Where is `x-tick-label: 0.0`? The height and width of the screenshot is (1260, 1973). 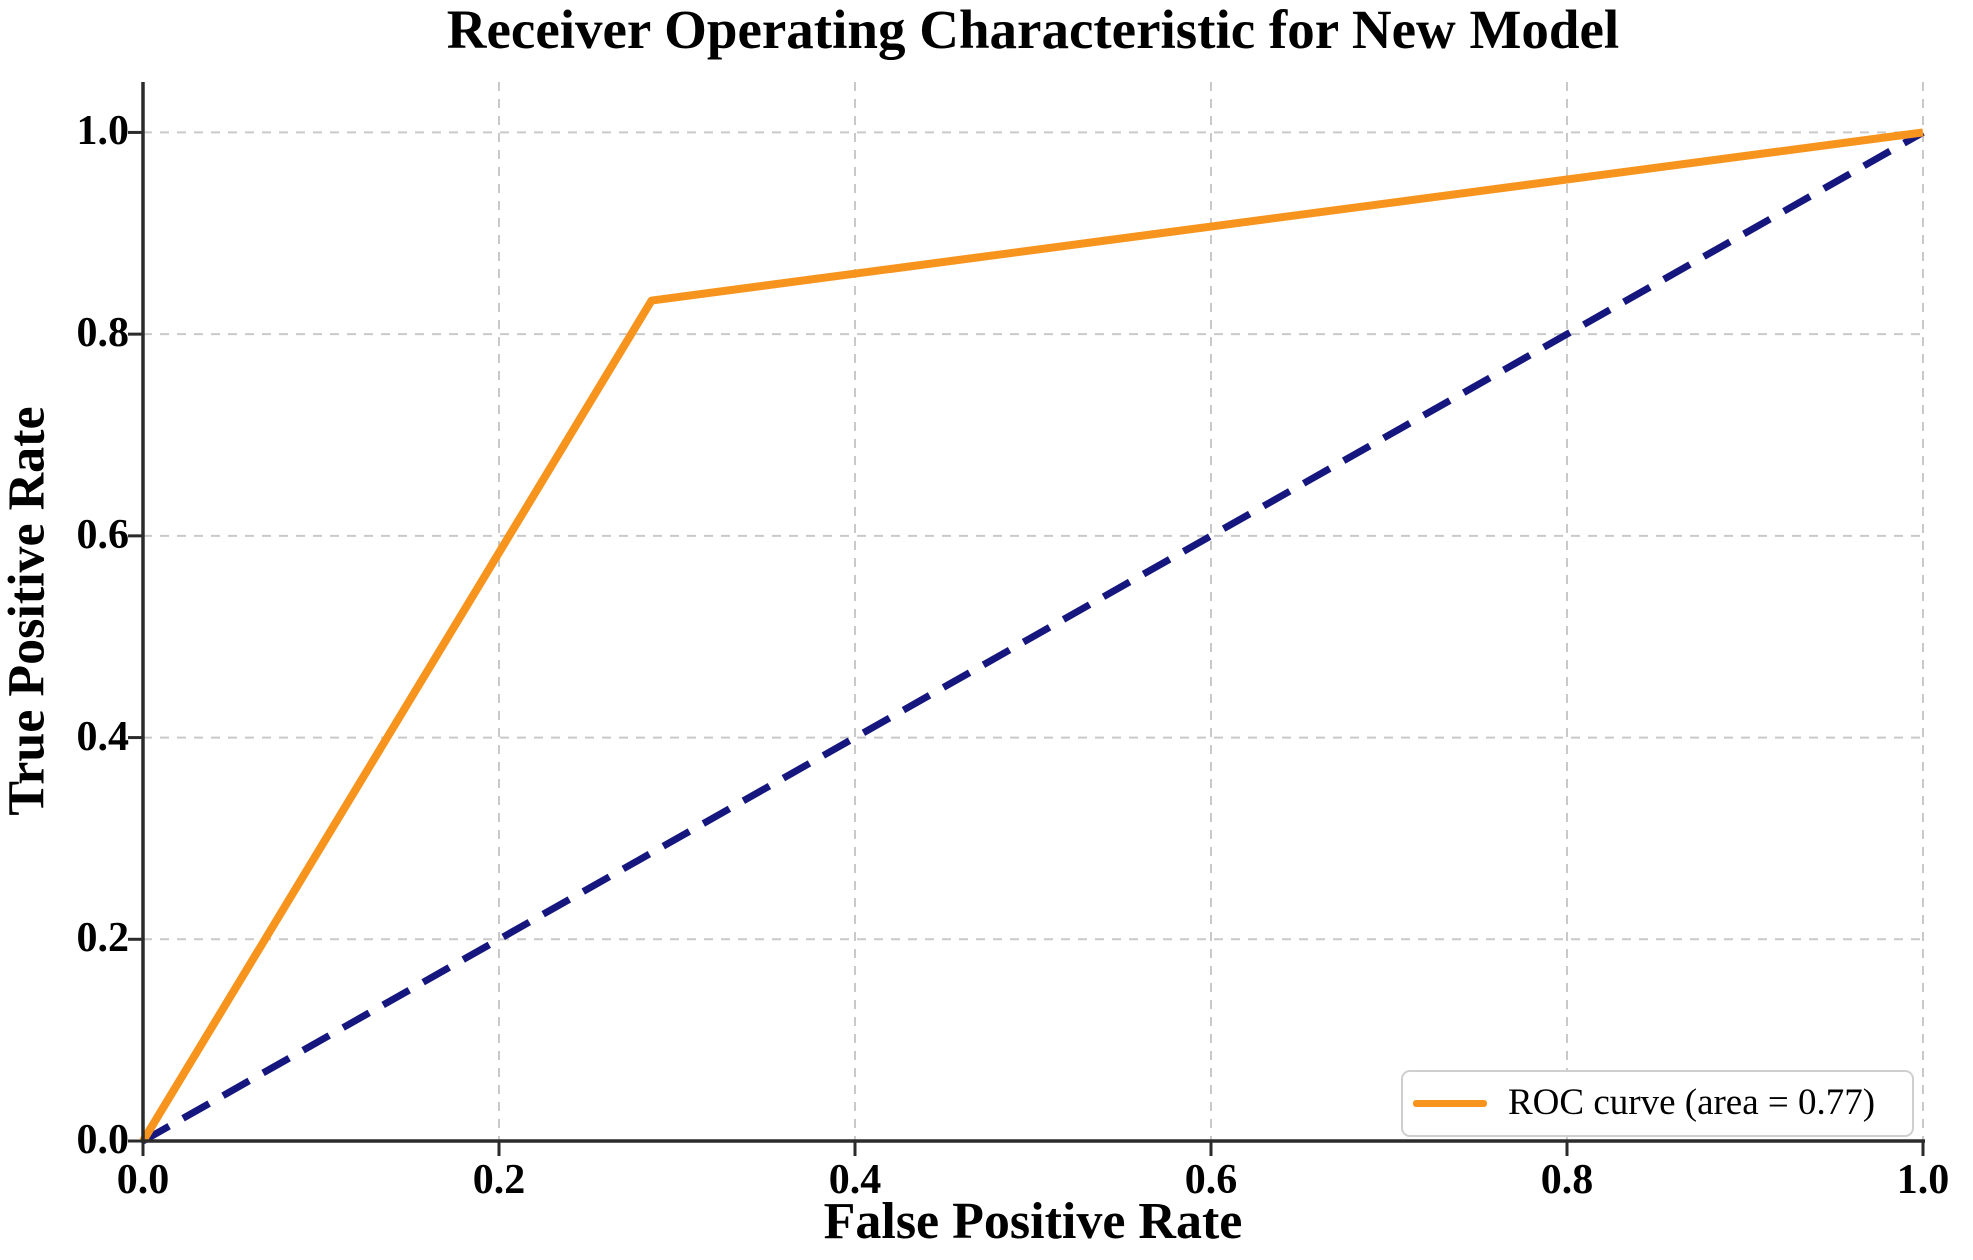
x-tick-label: 0.0 is located at coordinates (143, 1180).